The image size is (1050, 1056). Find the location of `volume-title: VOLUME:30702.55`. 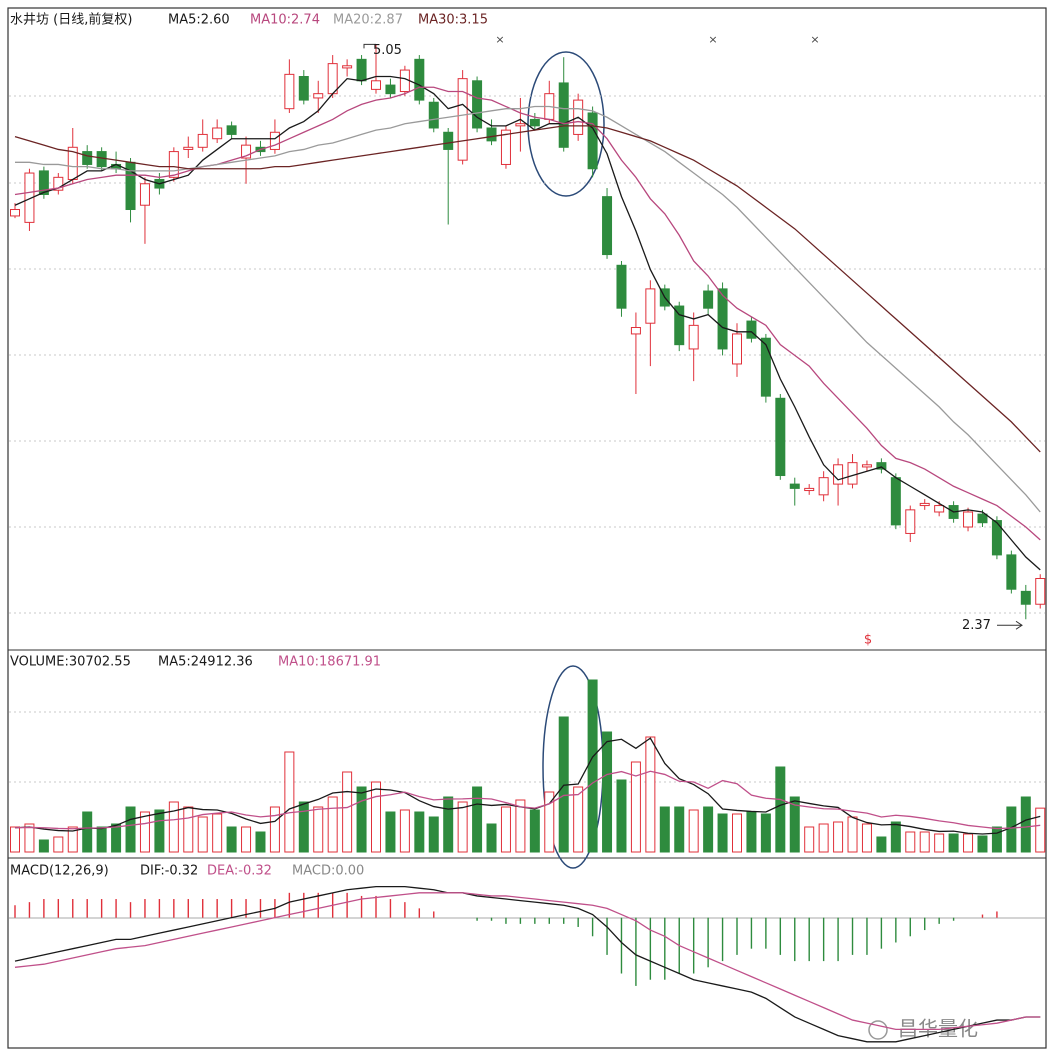

volume-title: VOLUME:30702.55 is located at coordinates (70, 662).